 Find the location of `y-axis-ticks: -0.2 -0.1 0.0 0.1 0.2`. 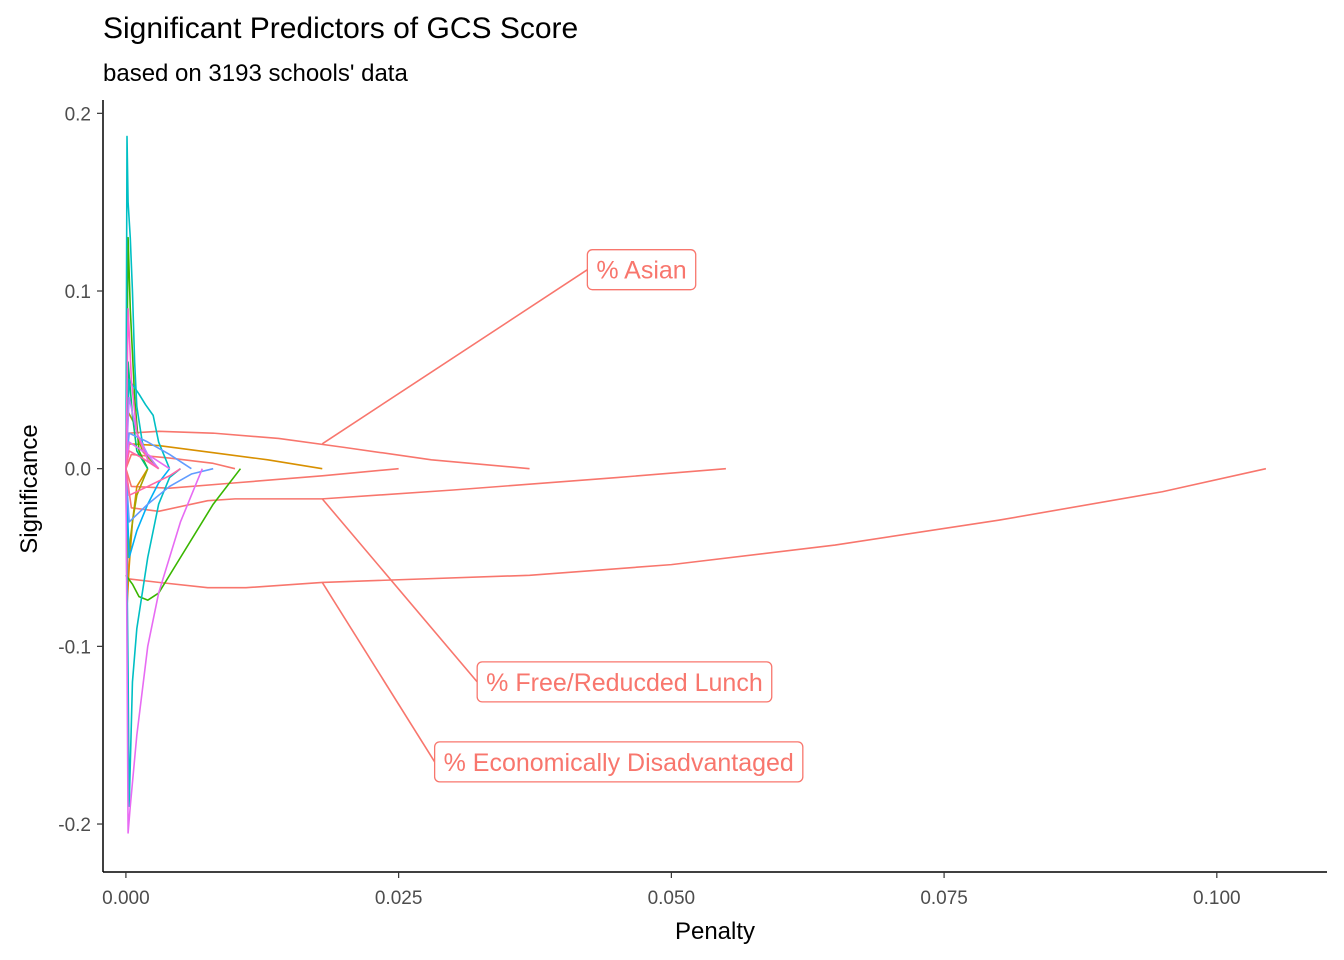

y-axis-ticks: -0.2 -0.1 0.0 0.1 0.2 is located at coordinates (80, 470).